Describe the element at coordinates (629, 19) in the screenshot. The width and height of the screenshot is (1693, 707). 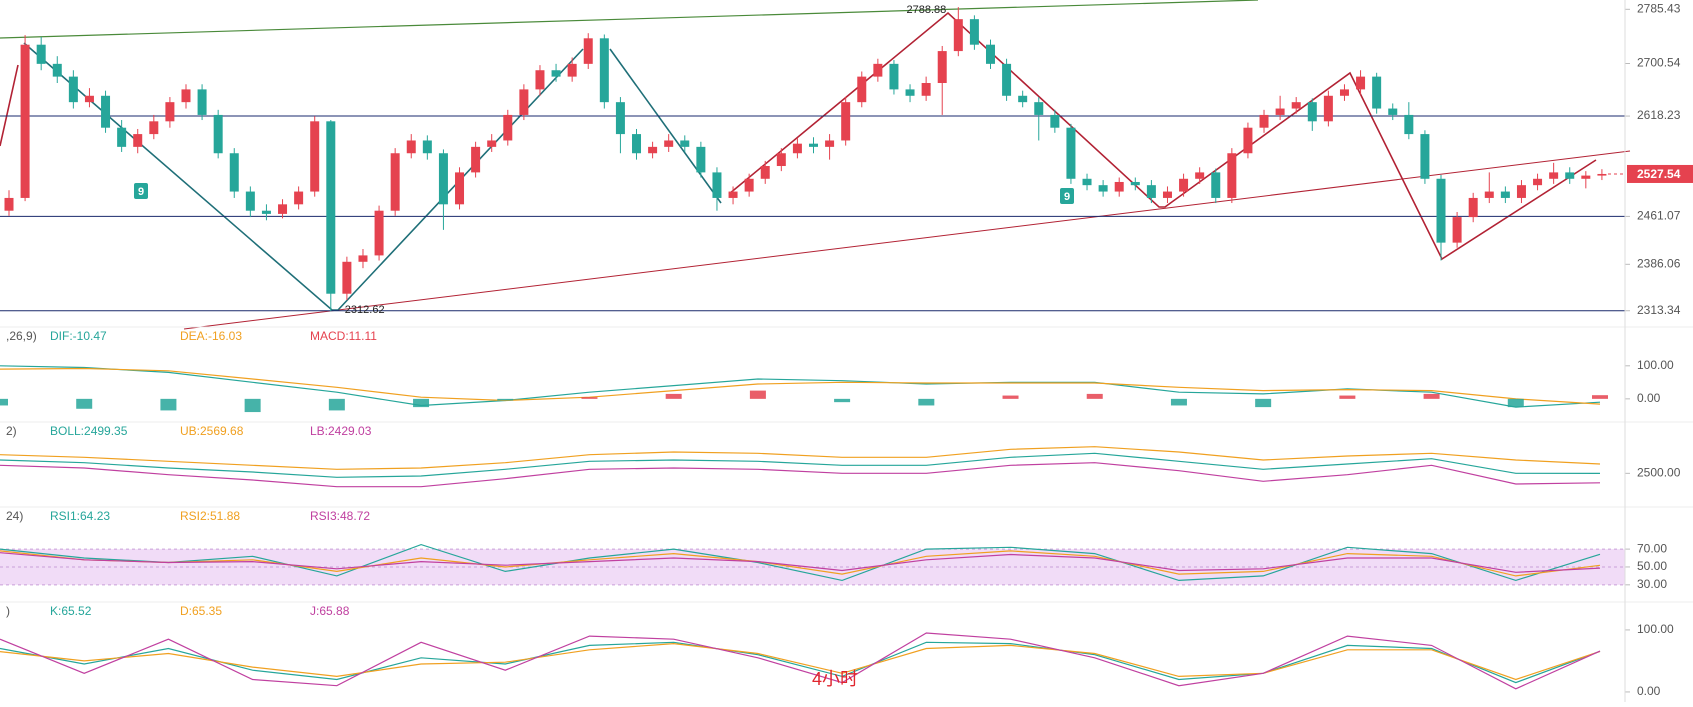
I see `trend-line` at that location.